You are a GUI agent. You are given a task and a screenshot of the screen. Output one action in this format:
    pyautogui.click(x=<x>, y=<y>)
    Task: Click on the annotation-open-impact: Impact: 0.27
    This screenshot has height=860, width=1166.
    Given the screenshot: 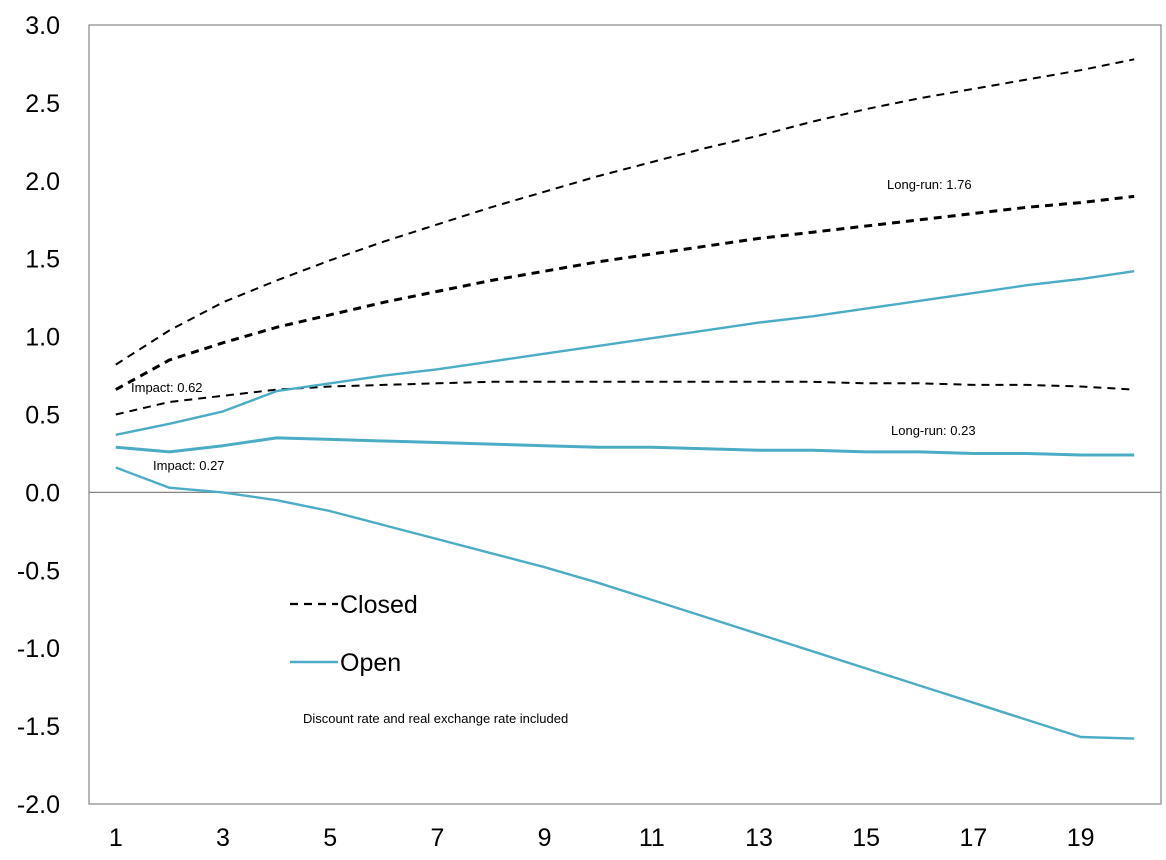 What is the action you would take?
    pyautogui.click(x=189, y=465)
    